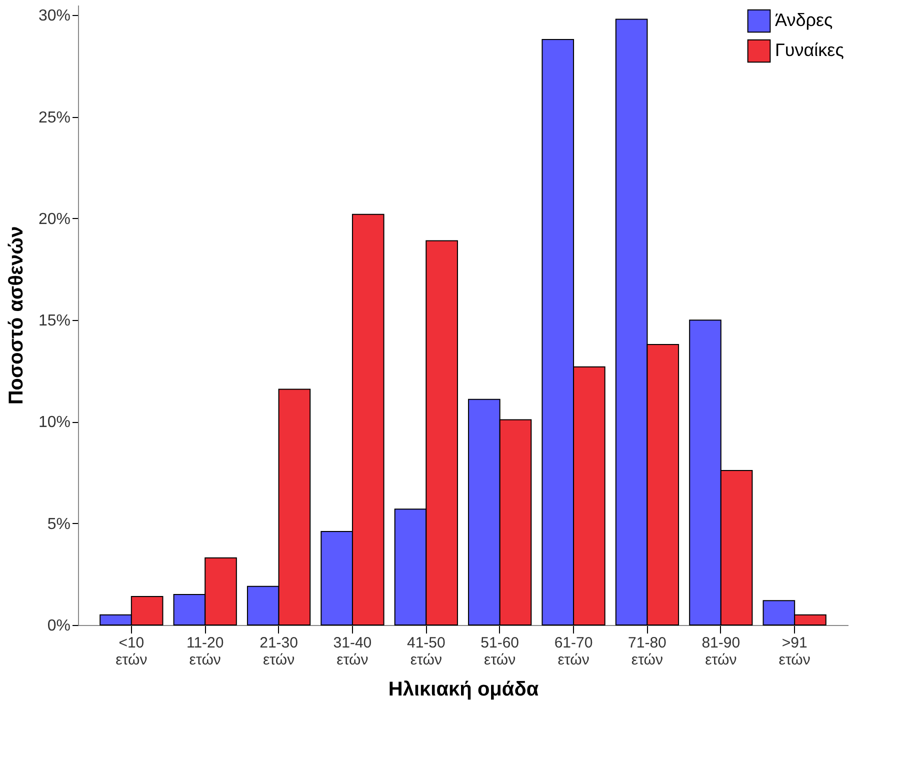  Describe the element at coordinates (647, 651) in the screenshot. I see `x-tick-label: 71-80 ετών` at that location.